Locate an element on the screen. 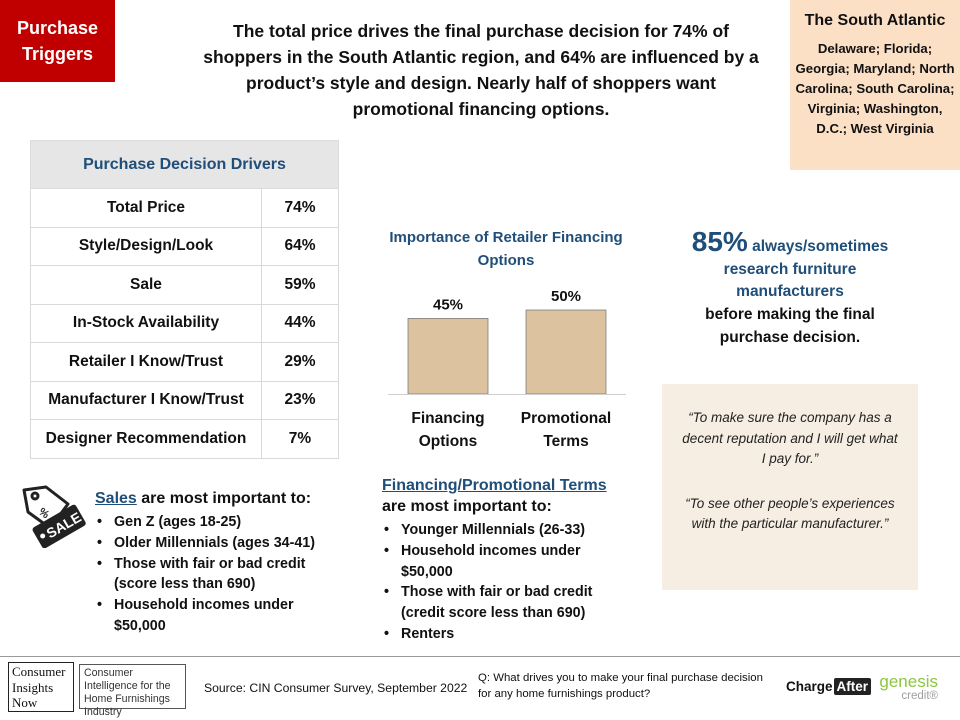  table-header-row: Purchase Decision Drivers is located at coordinates (184, 164).